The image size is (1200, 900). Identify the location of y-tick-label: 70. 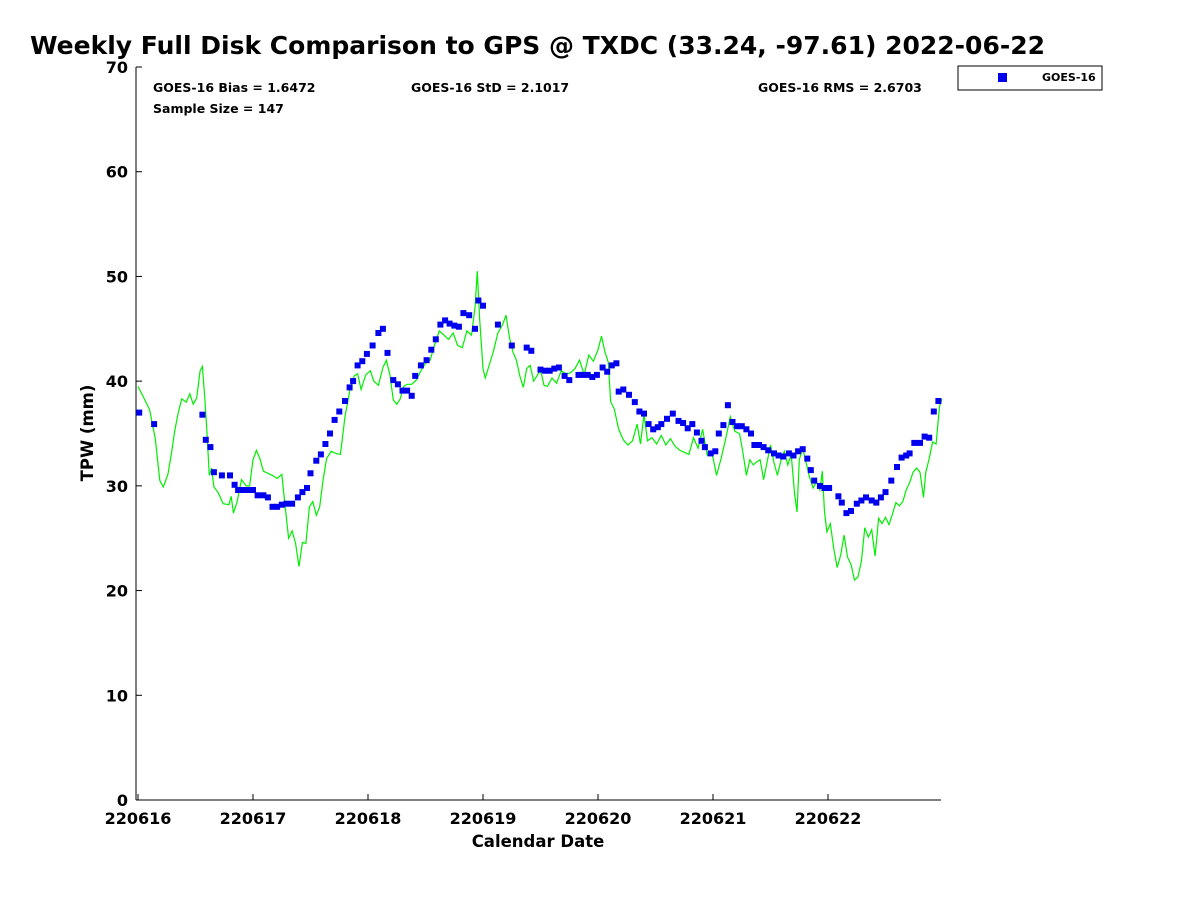
(117, 67).